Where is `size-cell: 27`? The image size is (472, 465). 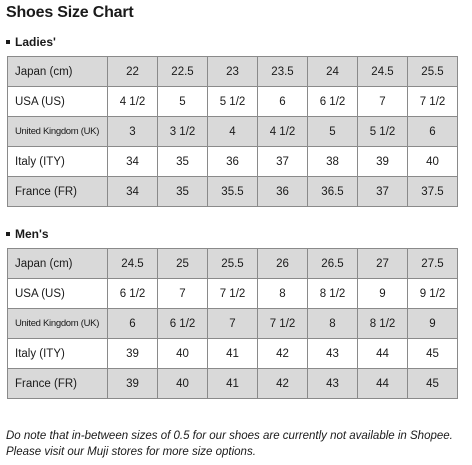
size-cell: 27 is located at coordinates (382, 263).